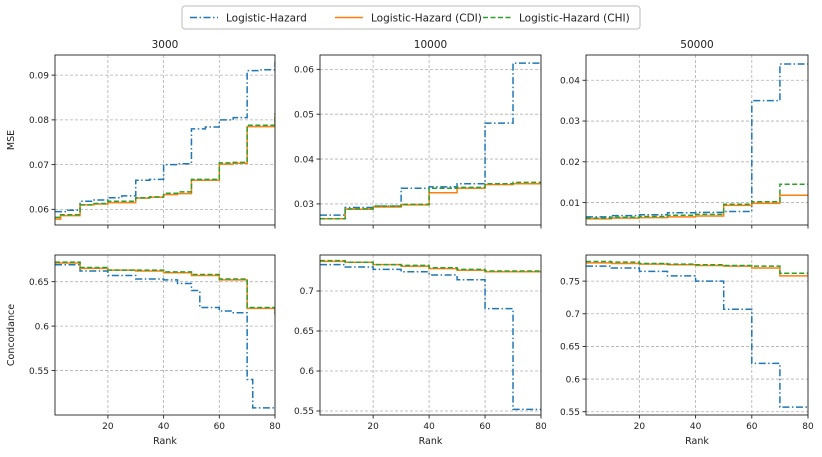  Describe the element at coordinates (430, 45) in the screenshot. I see `panel-title: 10000` at that location.